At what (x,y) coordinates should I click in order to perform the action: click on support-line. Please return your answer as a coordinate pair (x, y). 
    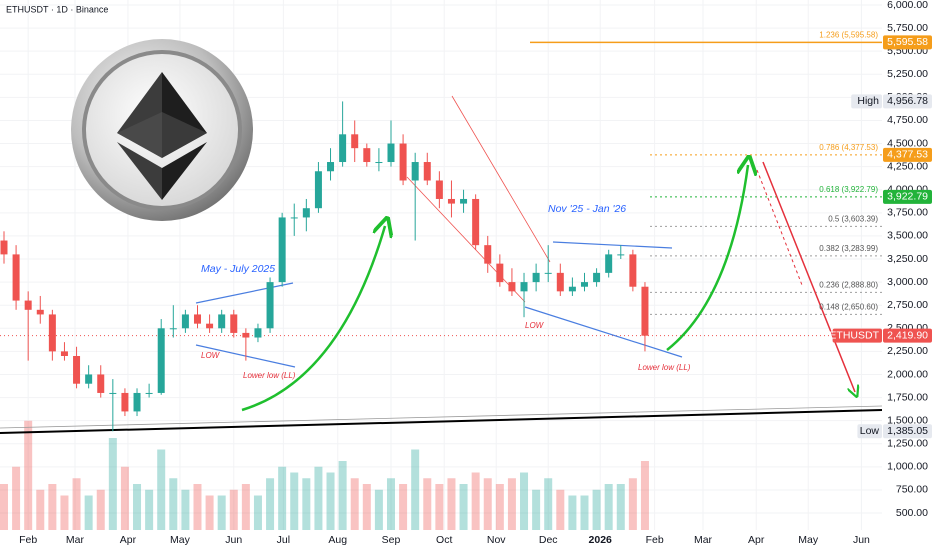
    Looking at the image, I should click on (441, 421).